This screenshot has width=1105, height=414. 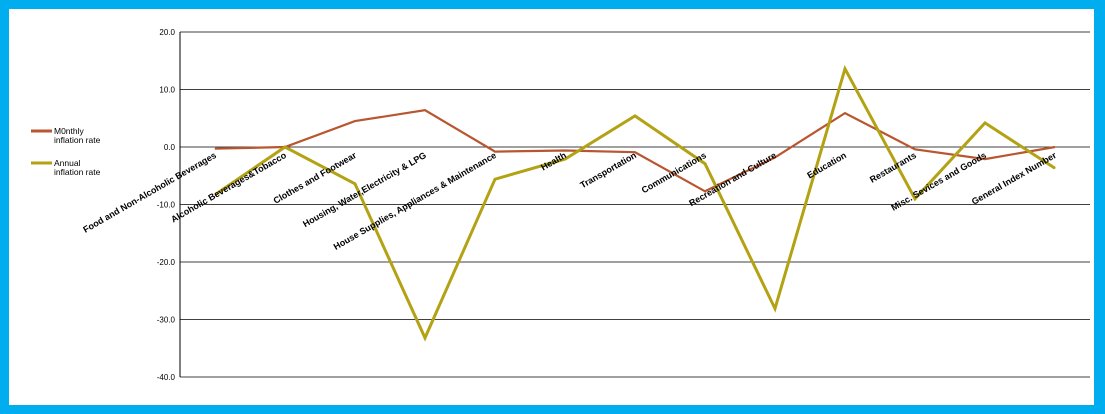 I want to click on y-tick-label: -20.0, so click(x=166, y=262).